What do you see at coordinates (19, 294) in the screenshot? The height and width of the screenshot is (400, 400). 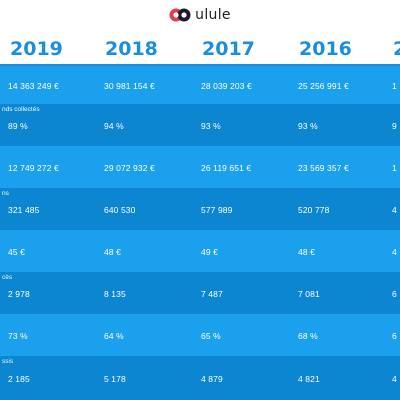 I see `table-cell: 2 978` at bounding box center [19, 294].